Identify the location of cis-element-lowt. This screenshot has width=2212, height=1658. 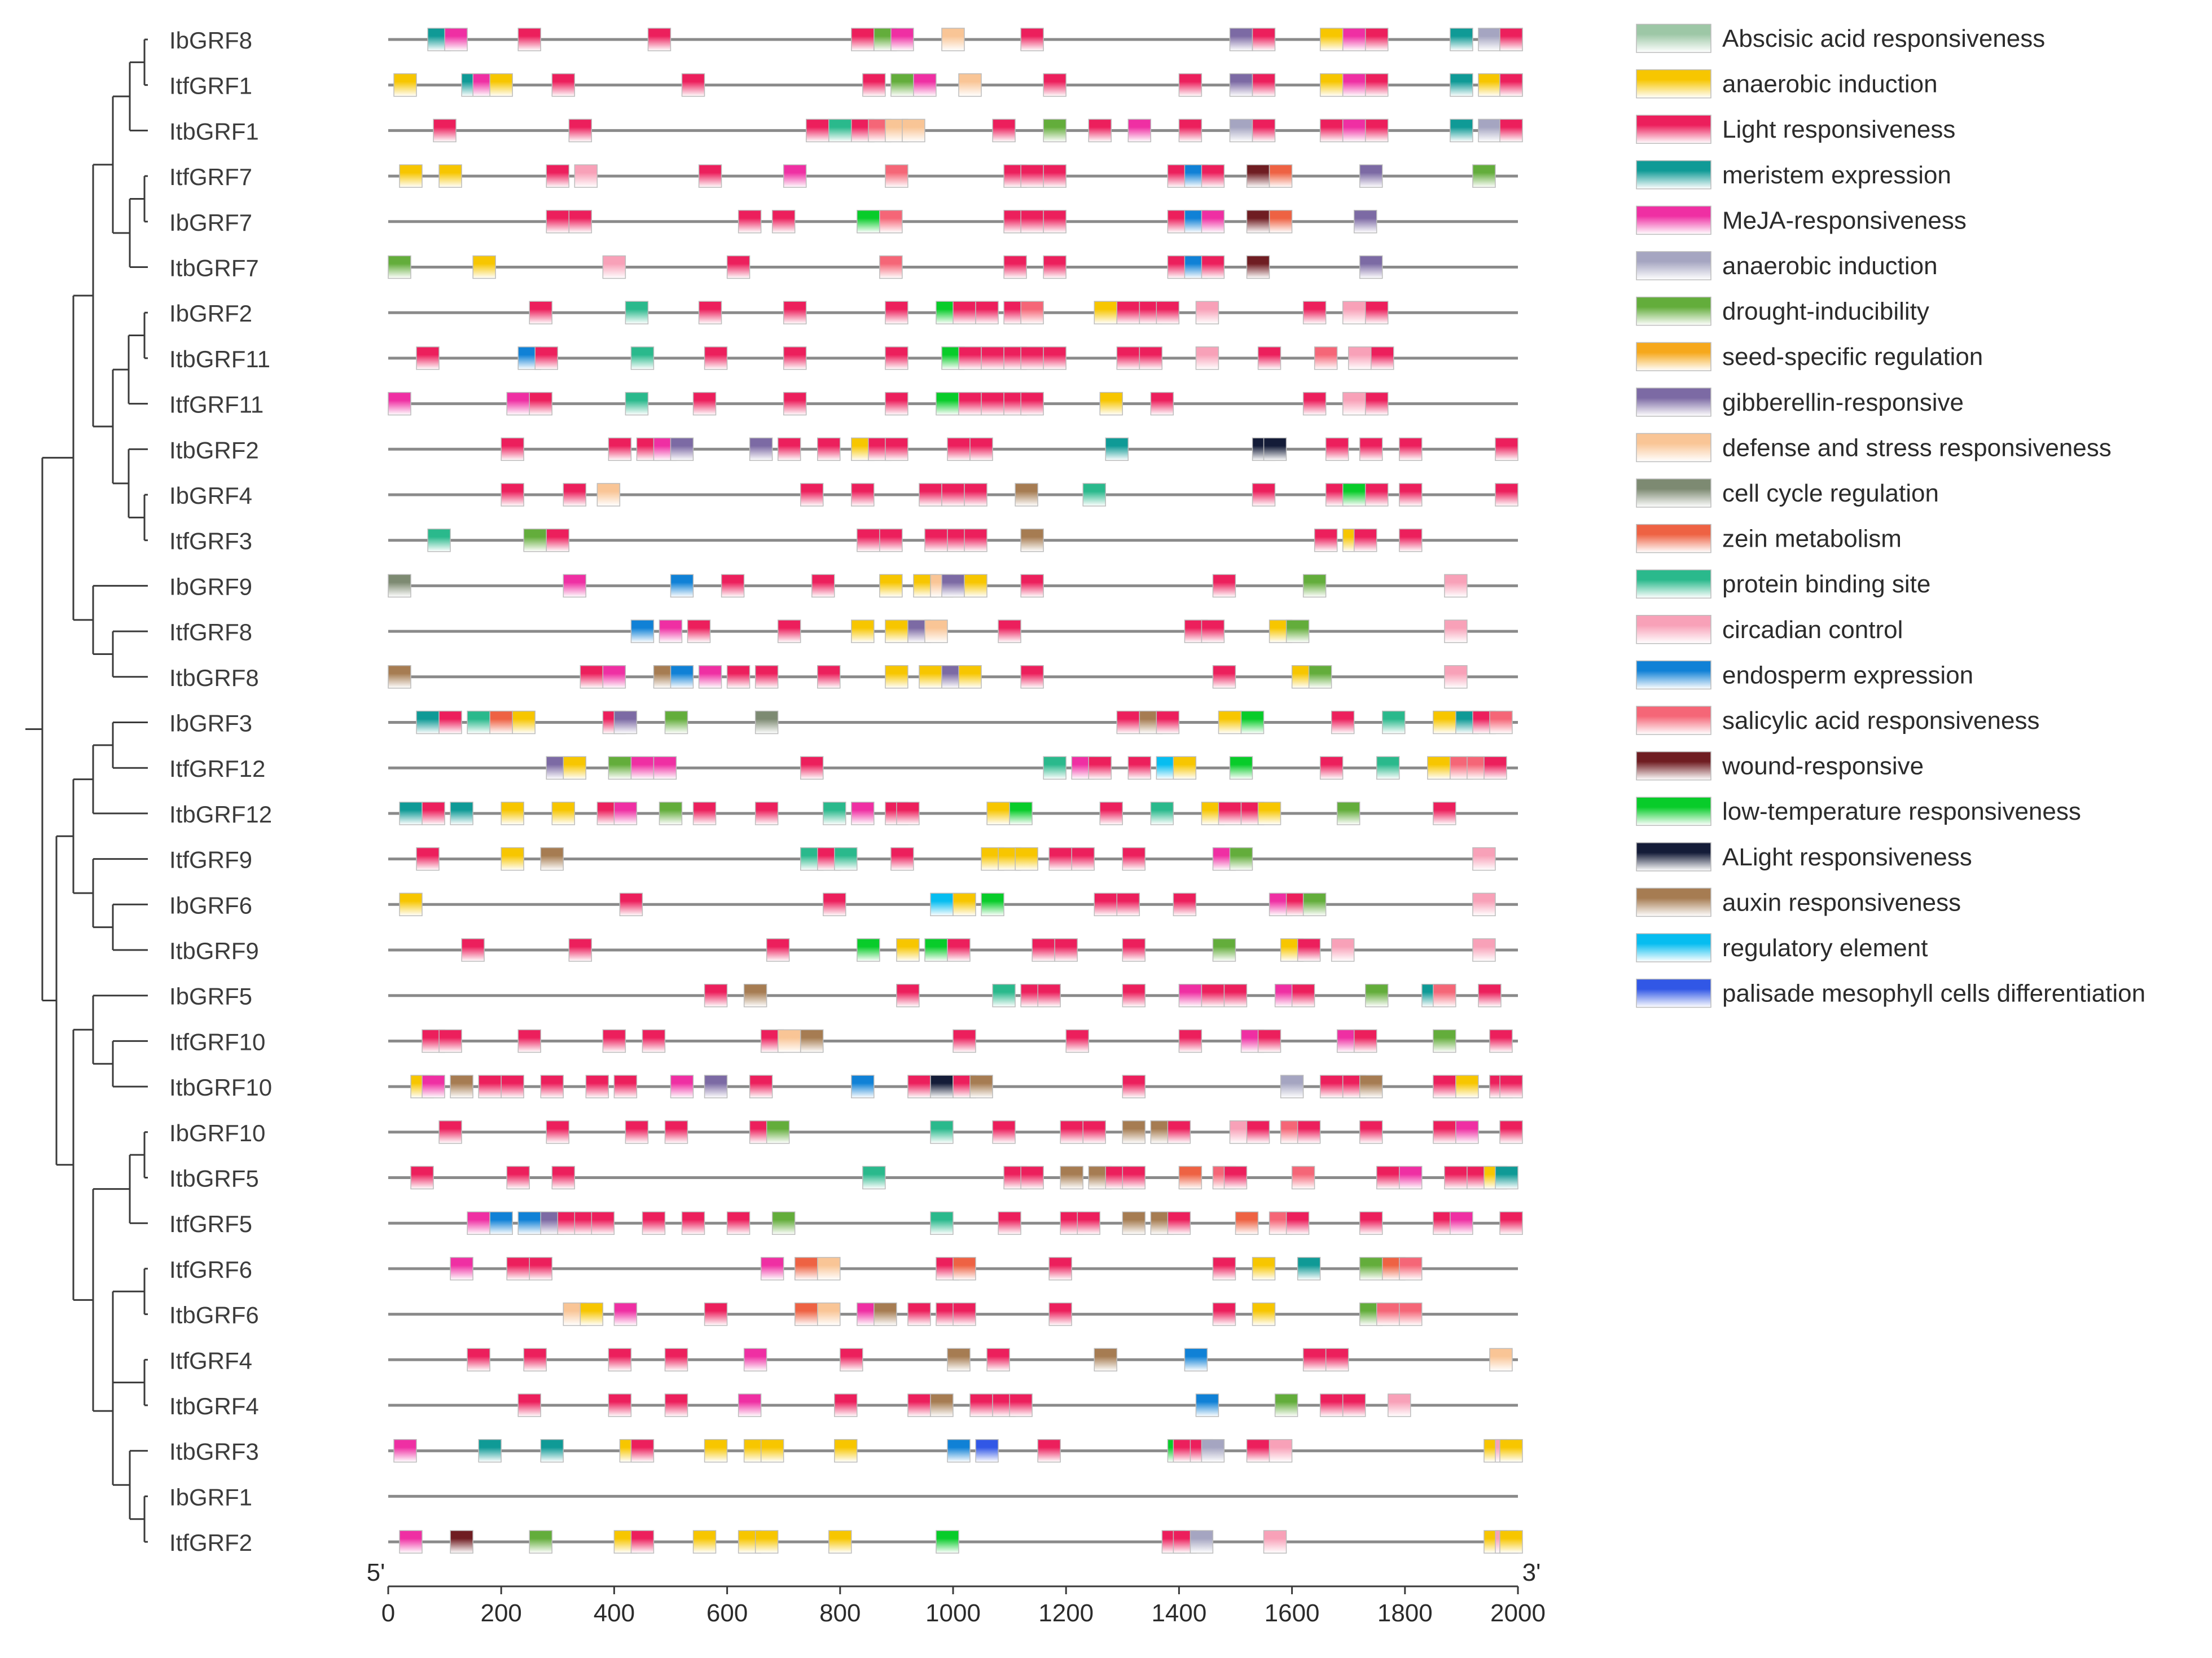
(947, 404).